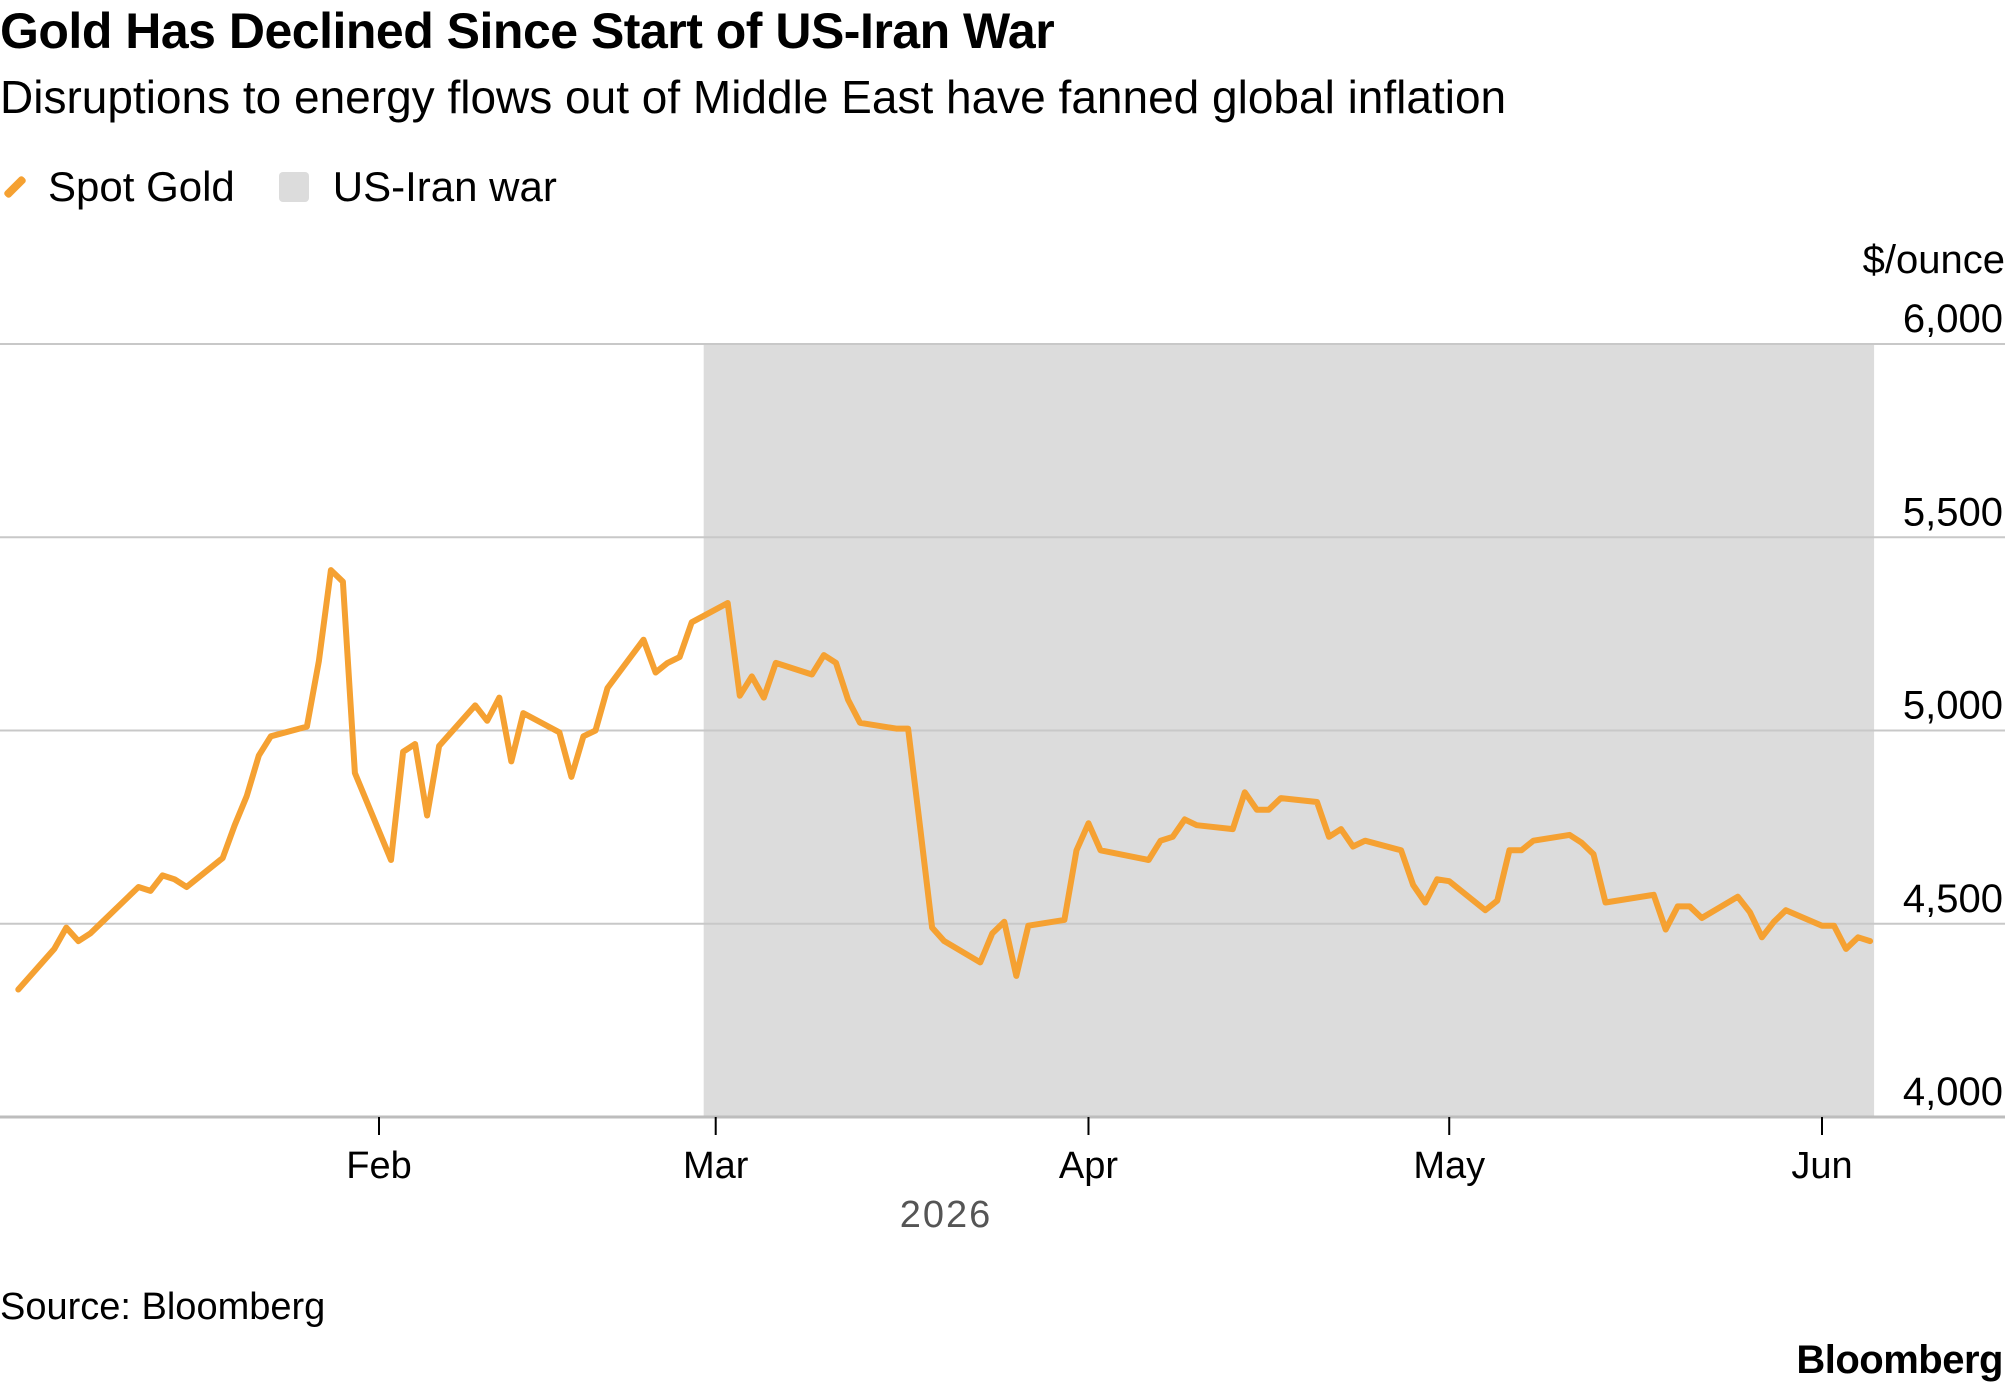 The height and width of the screenshot is (1392, 2005). Describe the element at coordinates (1953, 706) in the screenshot. I see `y-tick-label-5000: 5,000` at that location.